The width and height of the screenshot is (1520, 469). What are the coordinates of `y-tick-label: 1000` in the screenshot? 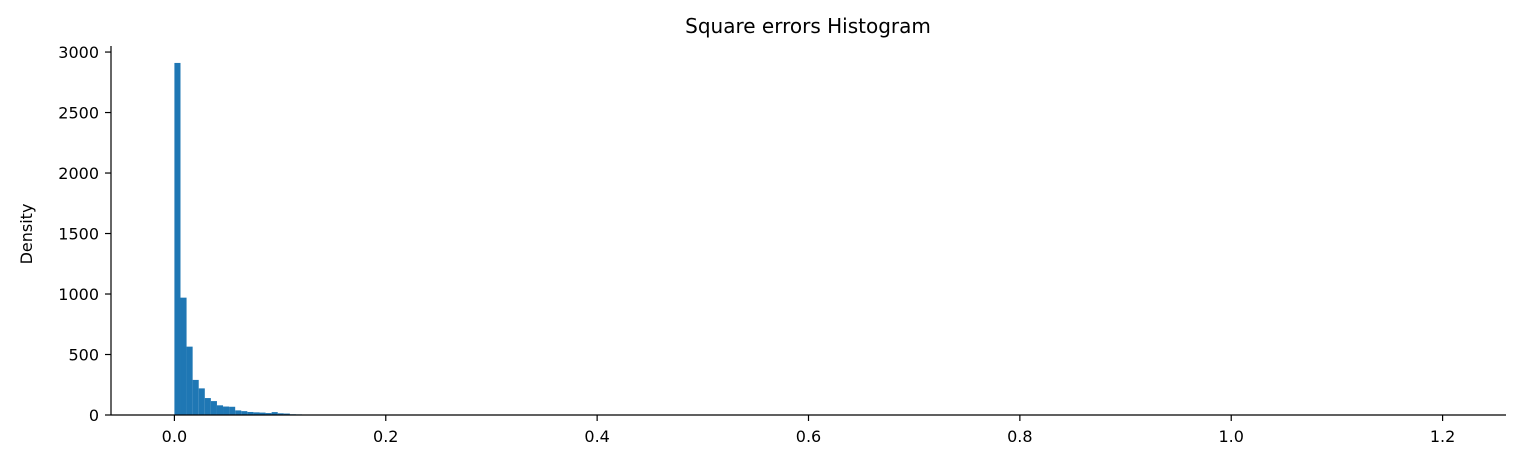 It's located at (78, 294).